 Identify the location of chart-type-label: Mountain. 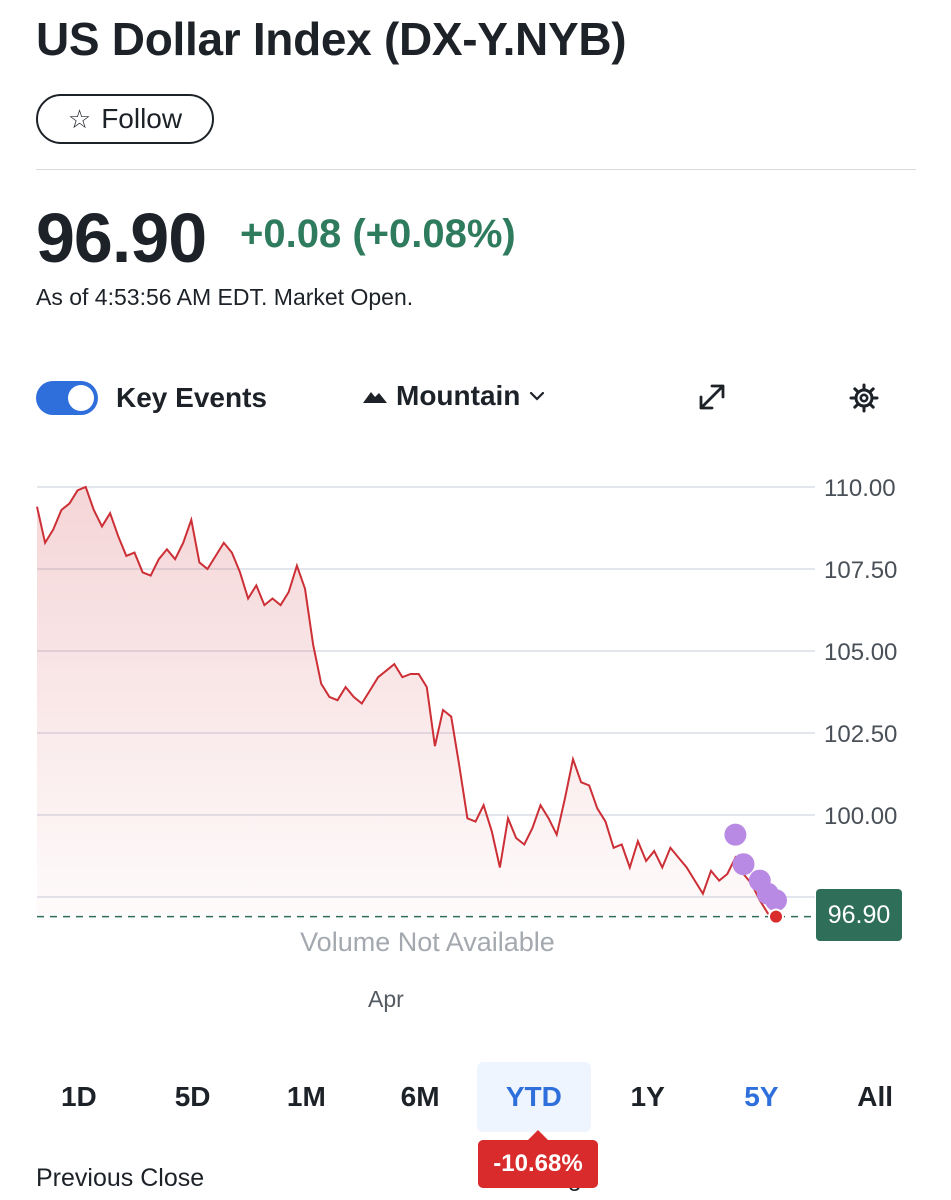
(458, 395).